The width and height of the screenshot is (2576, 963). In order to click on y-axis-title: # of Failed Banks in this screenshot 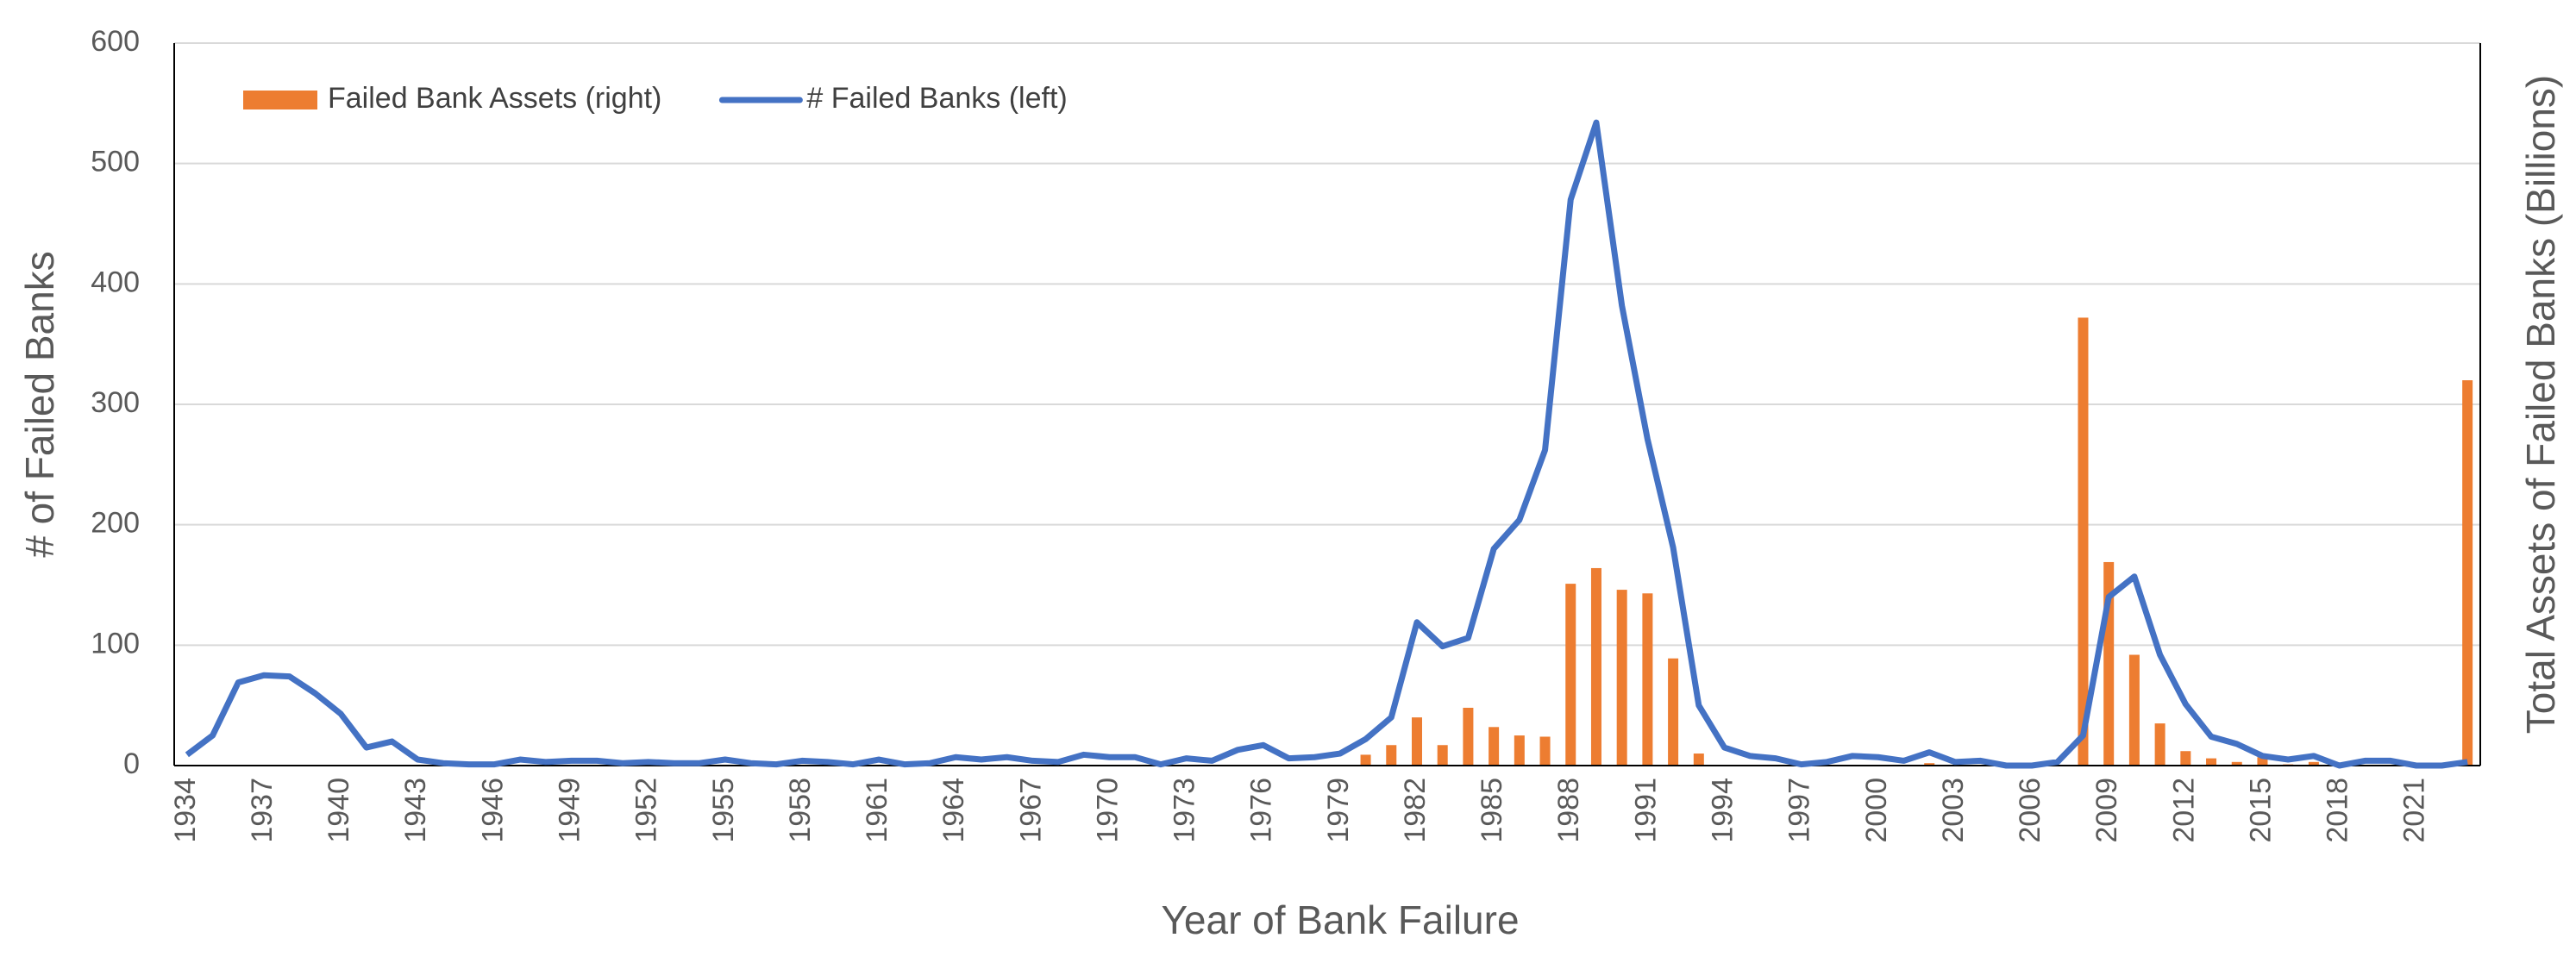, I will do `click(39, 404)`.